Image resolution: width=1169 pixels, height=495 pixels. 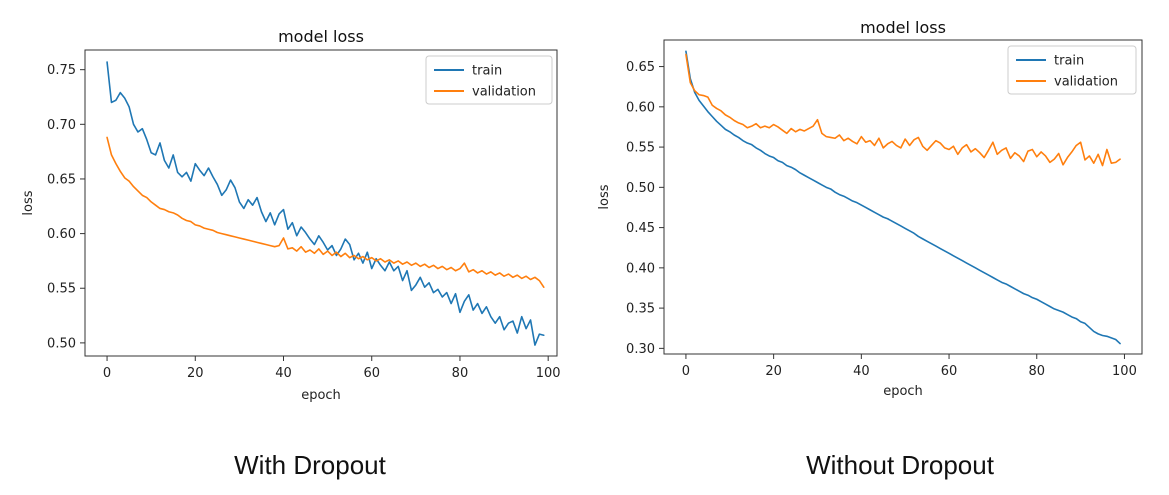 I want to click on caption-with-dropout: With Dropout, so click(x=310, y=465).